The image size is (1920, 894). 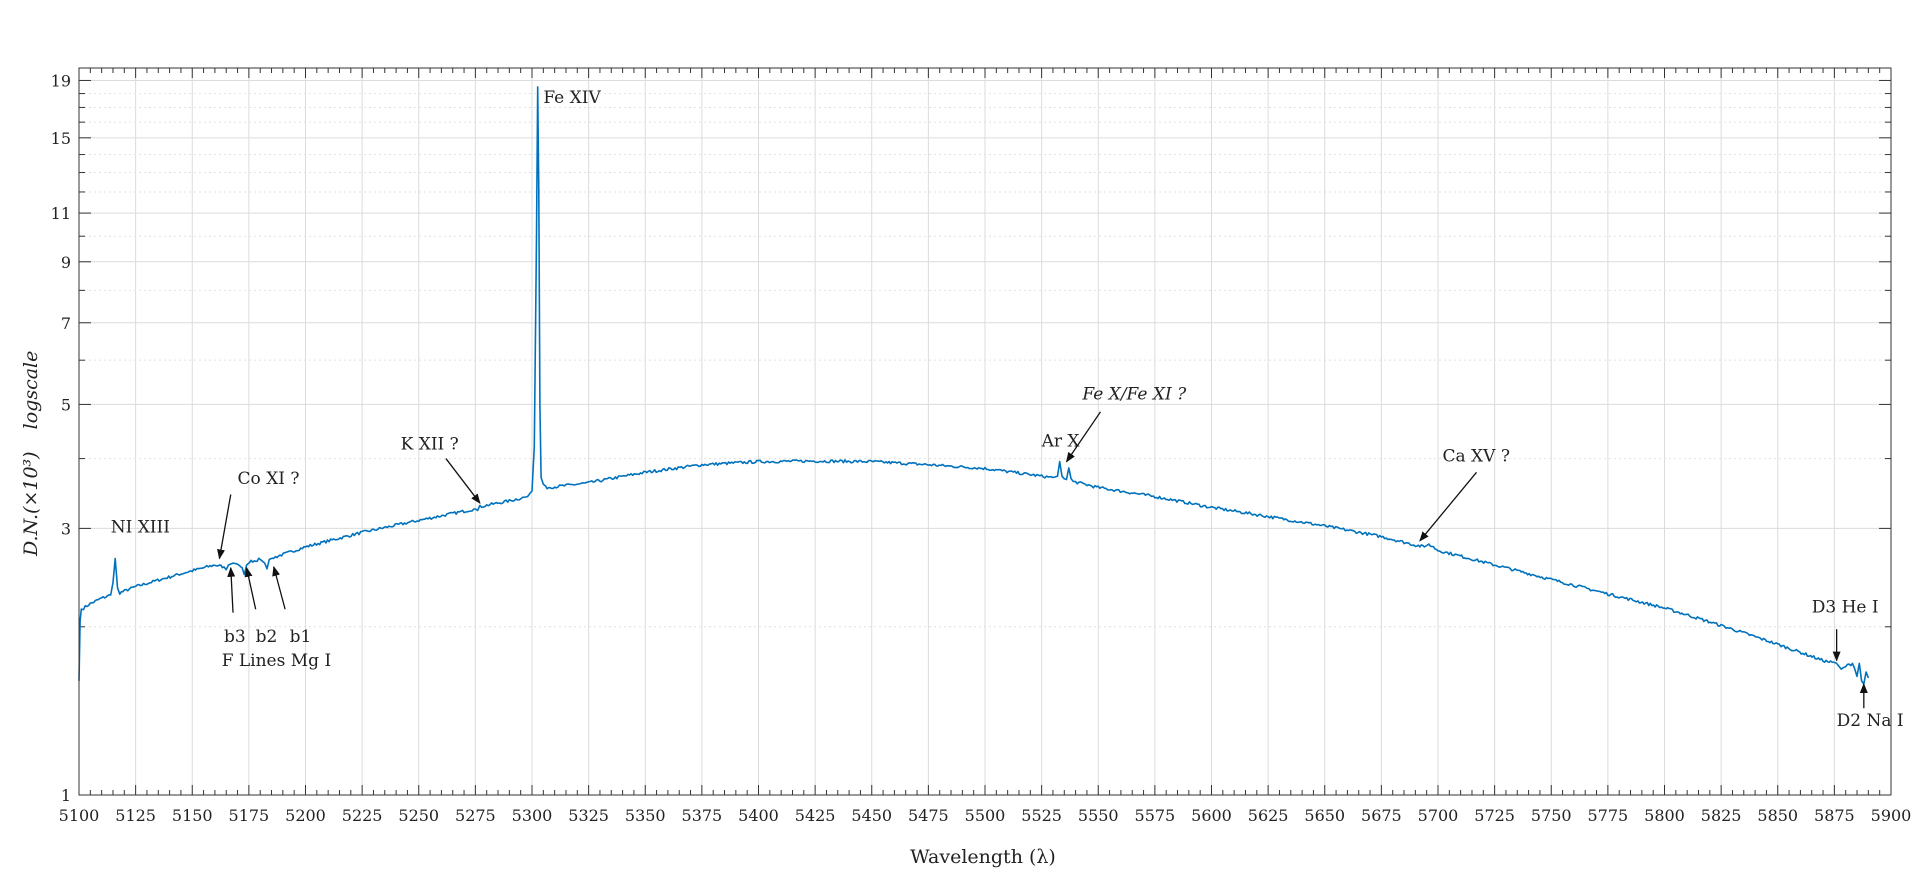 What do you see at coordinates (31, 390) in the screenshot?
I see `y-axis-scale-label: logscale` at bounding box center [31, 390].